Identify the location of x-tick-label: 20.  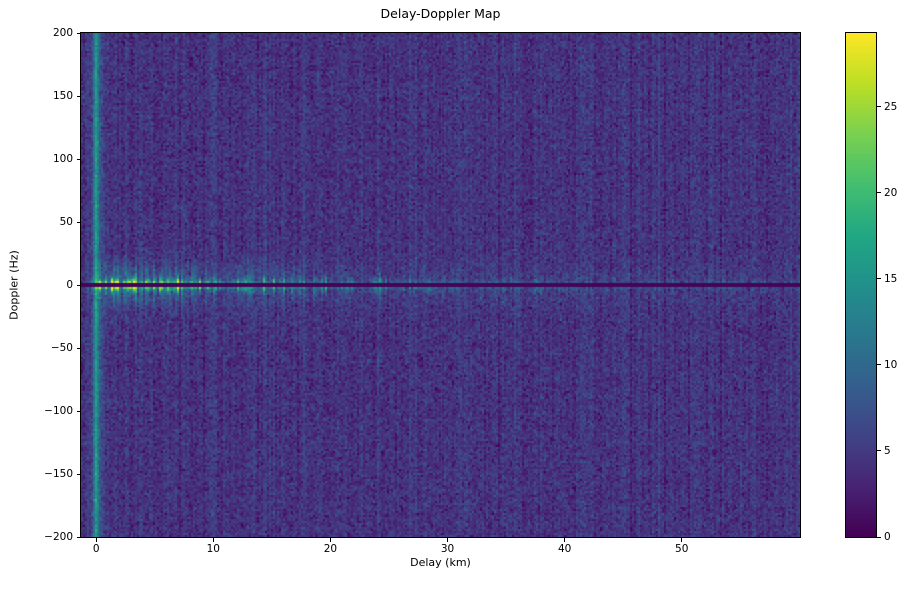
(330, 549).